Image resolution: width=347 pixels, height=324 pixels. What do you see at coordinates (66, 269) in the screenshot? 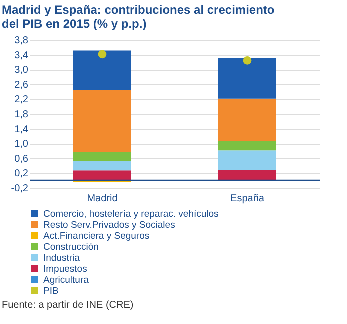
I see `legend-label: Impuestos` at bounding box center [66, 269].